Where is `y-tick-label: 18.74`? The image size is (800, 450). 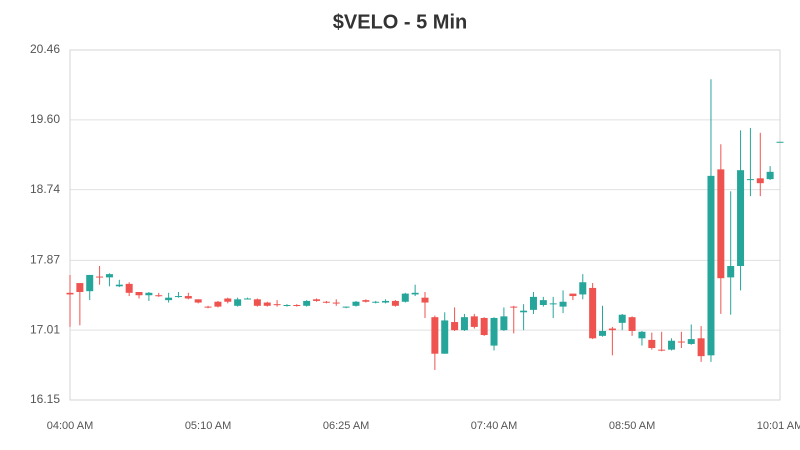
y-tick-label: 18.74 is located at coordinates (45, 189).